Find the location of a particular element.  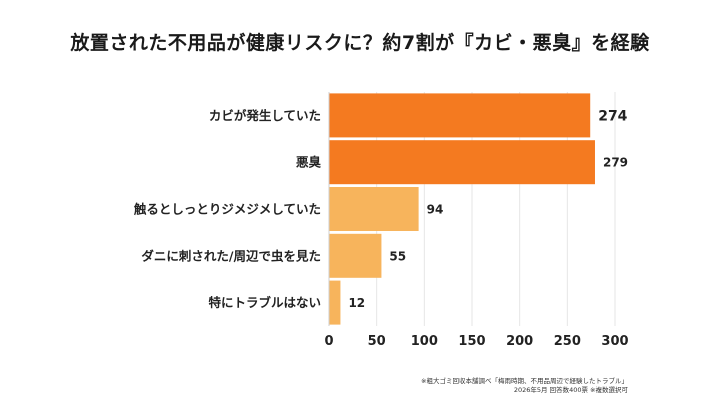

x-tick-label: 50 is located at coordinates (377, 341).